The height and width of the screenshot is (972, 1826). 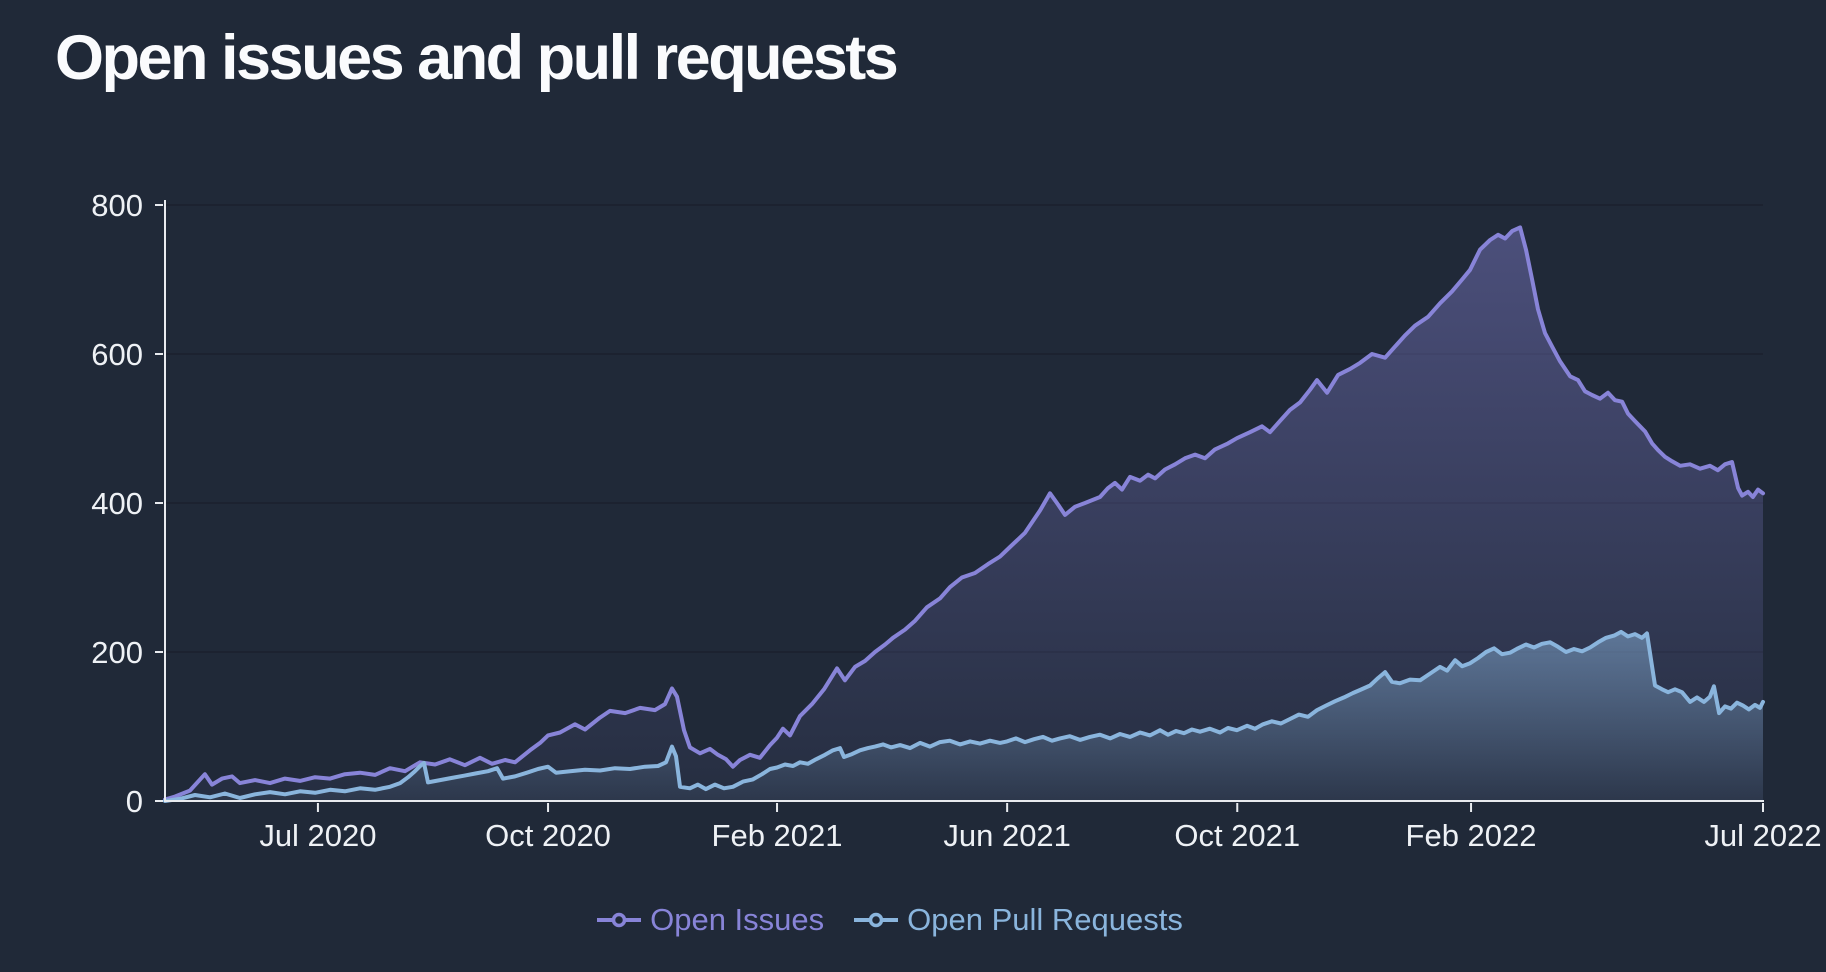 I want to click on legend-label: Open Issues, so click(x=737, y=919).